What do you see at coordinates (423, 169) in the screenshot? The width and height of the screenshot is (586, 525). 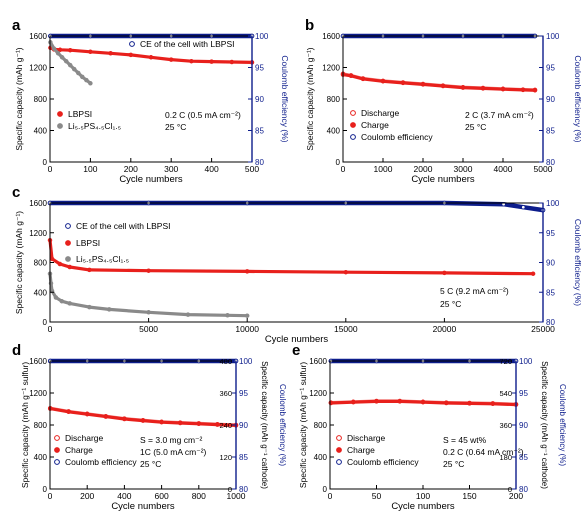 I see `x-tick-label: 2000` at bounding box center [423, 169].